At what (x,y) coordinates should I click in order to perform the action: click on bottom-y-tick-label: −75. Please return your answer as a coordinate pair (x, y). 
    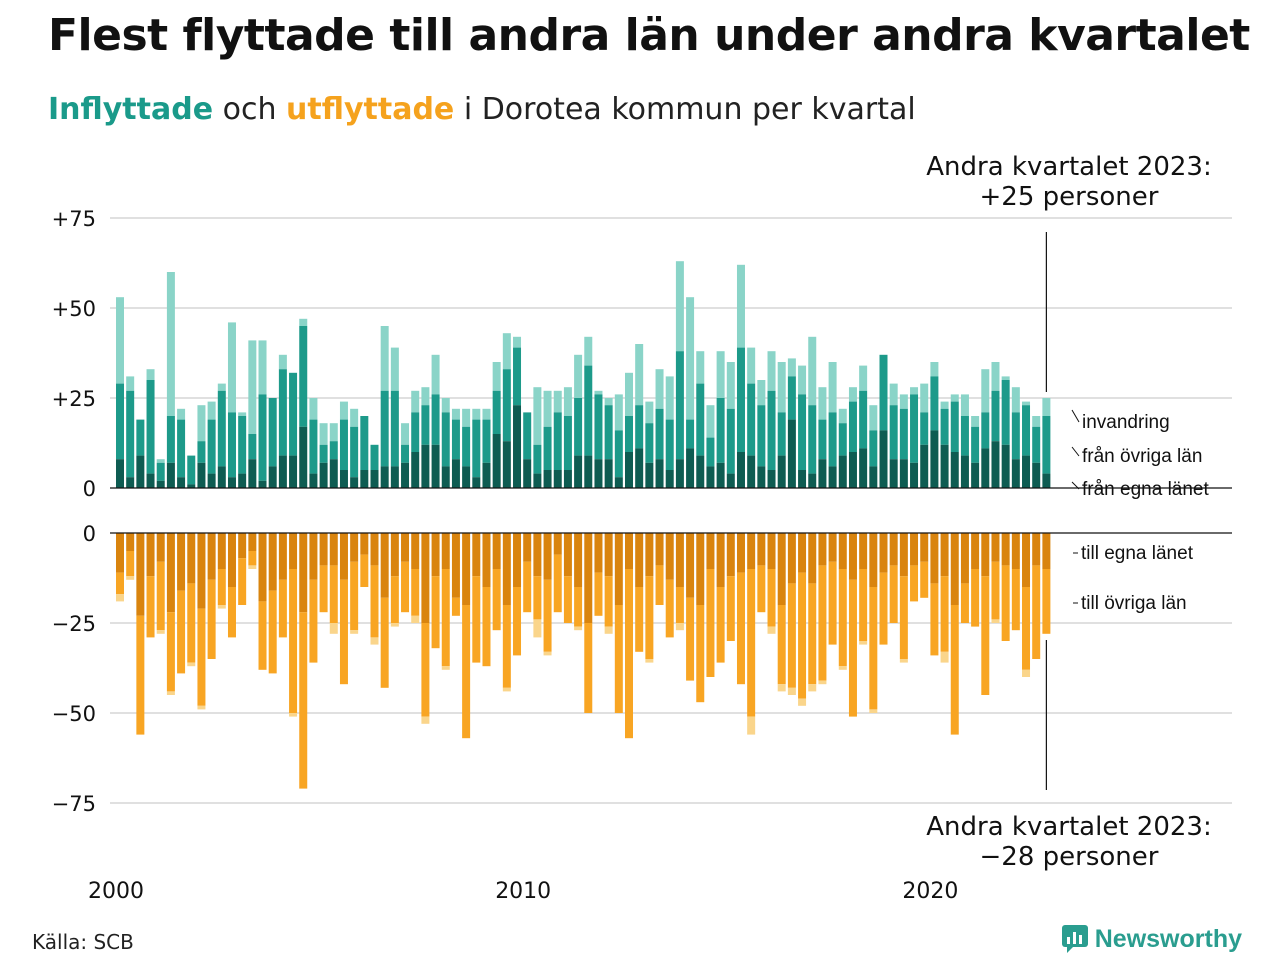
    Looking at the image, I should click on (74, 804).